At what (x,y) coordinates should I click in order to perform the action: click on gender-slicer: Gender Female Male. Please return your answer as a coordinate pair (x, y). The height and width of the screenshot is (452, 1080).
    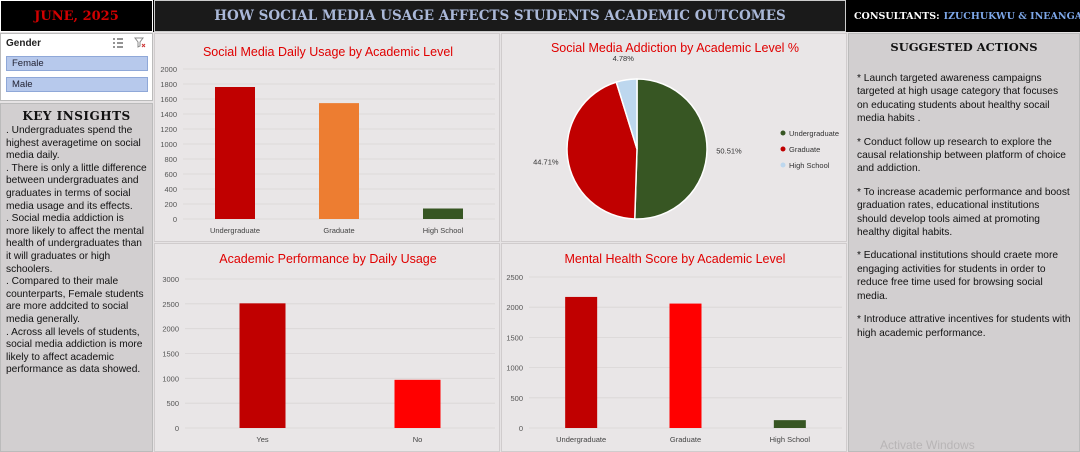
    Looking at the image, I should click on (76, 67).